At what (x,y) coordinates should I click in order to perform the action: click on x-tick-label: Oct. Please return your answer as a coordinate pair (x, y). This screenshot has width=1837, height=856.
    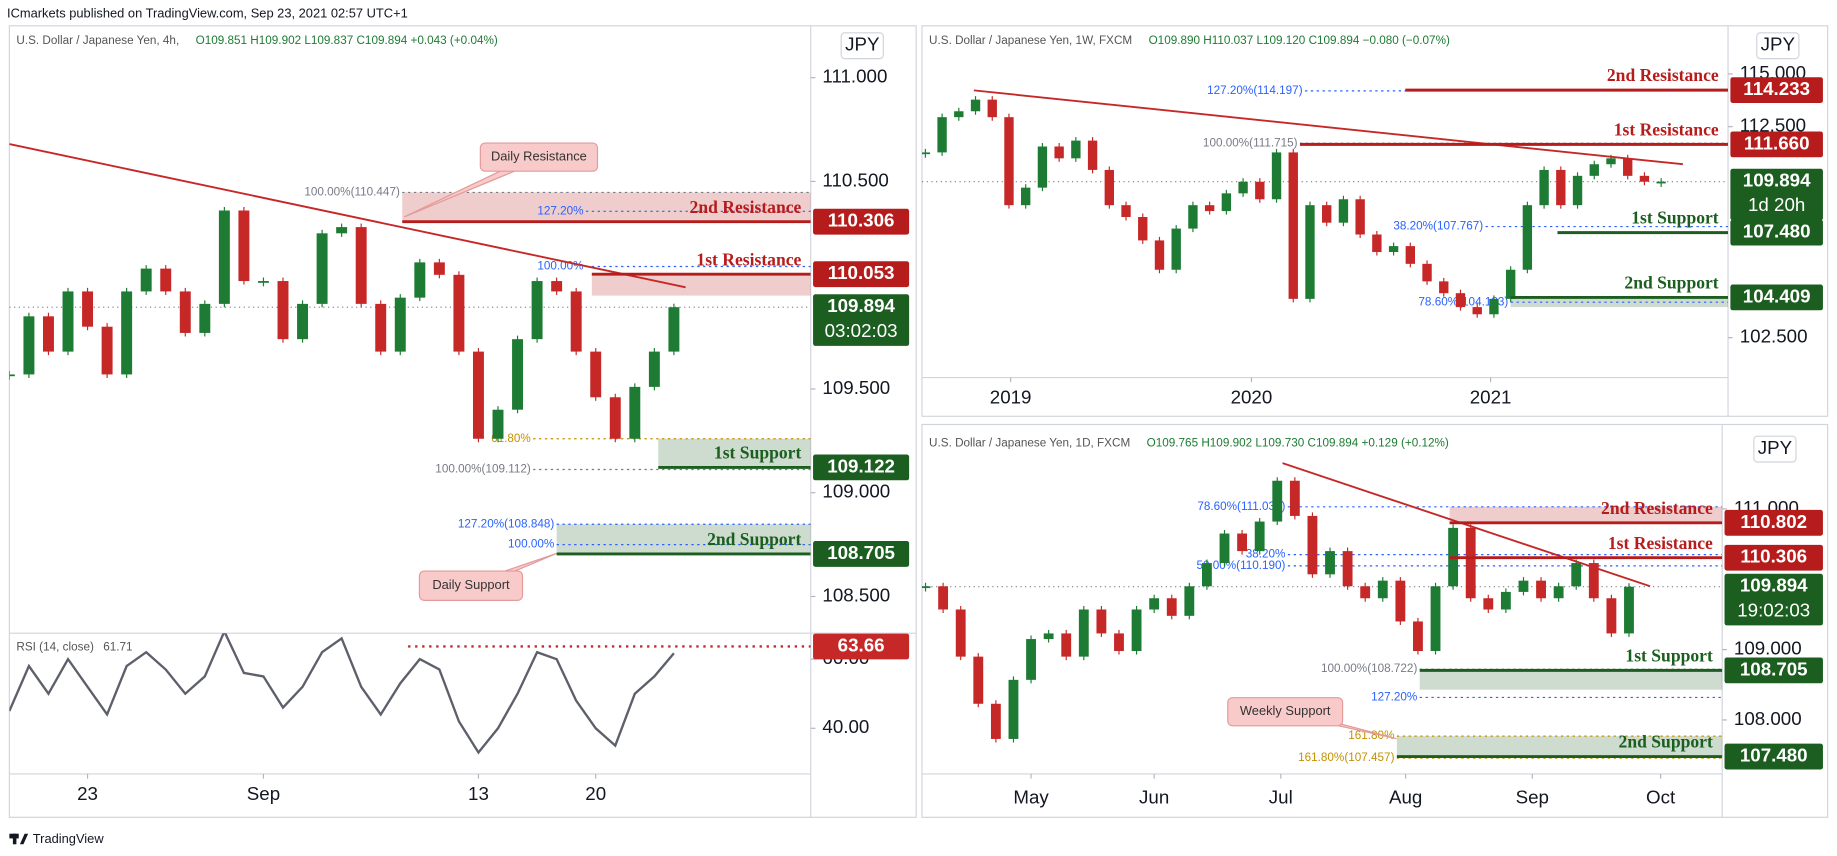
    Looking at the image, I should click on (1661, 796).